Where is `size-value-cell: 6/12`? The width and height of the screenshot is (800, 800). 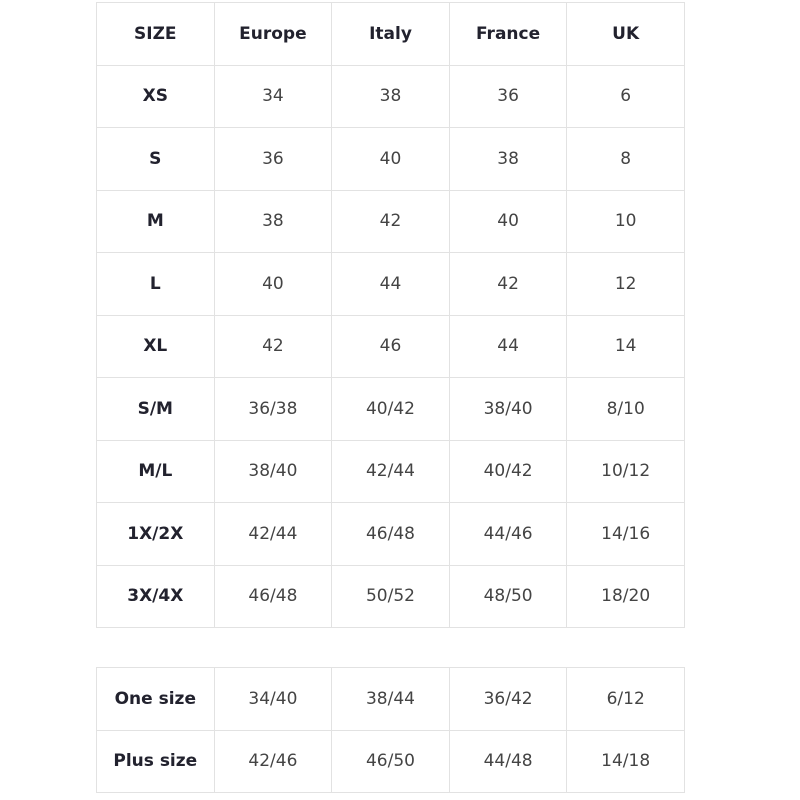
size-value-cell: 6/12 is located at coordinates (625, 699).